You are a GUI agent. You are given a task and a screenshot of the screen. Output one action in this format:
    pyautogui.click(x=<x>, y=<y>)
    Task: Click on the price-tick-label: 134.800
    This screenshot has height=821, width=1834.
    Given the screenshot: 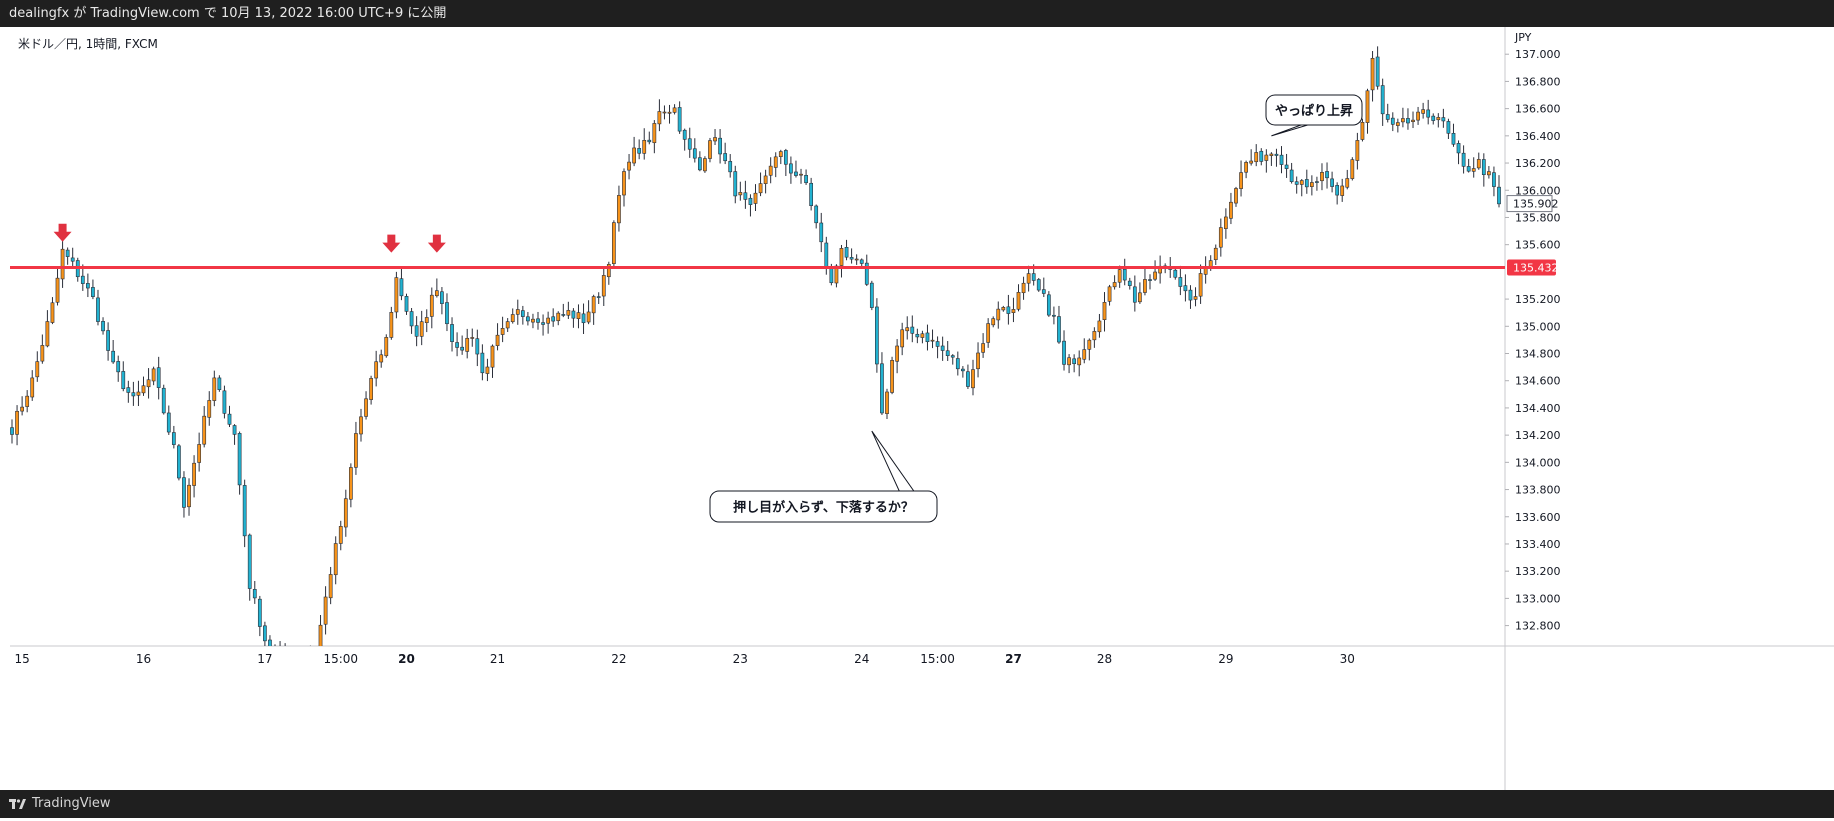 What is the action you would take?
    pyautogui.click(x=1538, y=354)
    